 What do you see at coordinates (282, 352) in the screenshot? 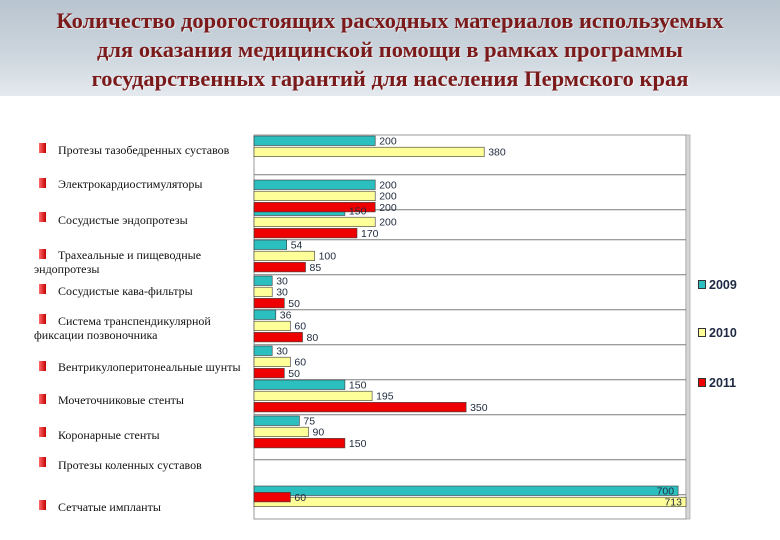
I see `value-label-2009-6: 30` at bounding box center [282, 352].